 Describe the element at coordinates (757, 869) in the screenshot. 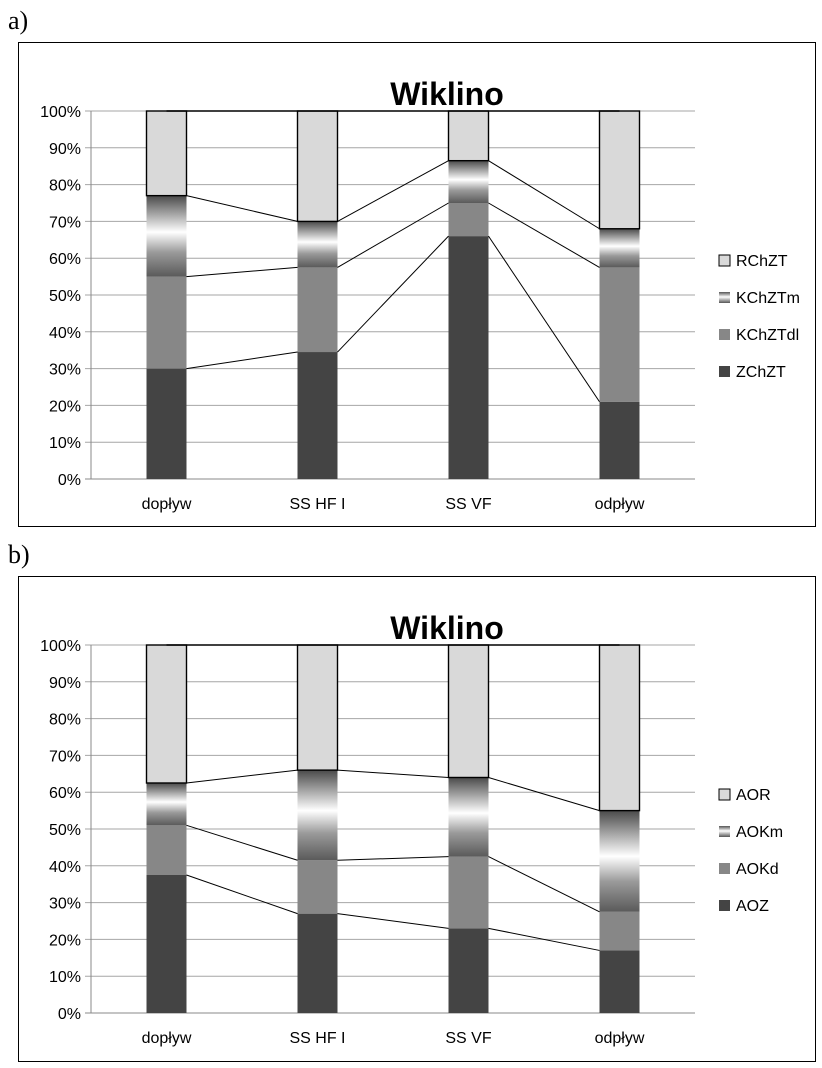

I see `legend-label: AOKd` at that location.